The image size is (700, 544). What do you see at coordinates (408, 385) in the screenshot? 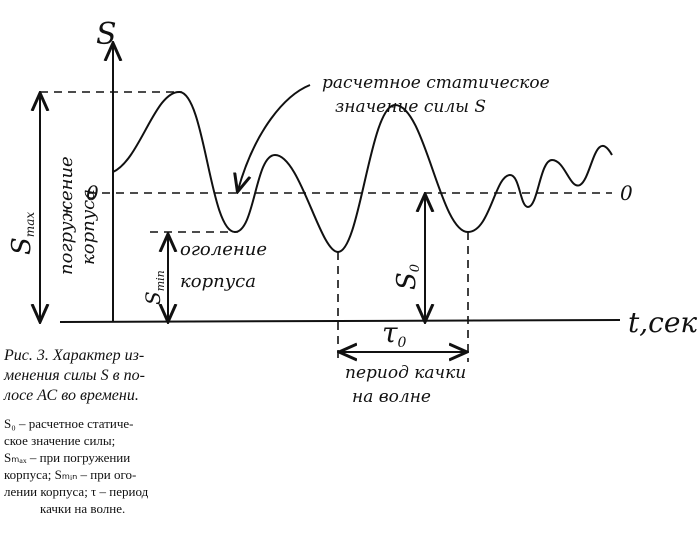
I see `period-label: период качки на волне` at bounding box center [408, 385].